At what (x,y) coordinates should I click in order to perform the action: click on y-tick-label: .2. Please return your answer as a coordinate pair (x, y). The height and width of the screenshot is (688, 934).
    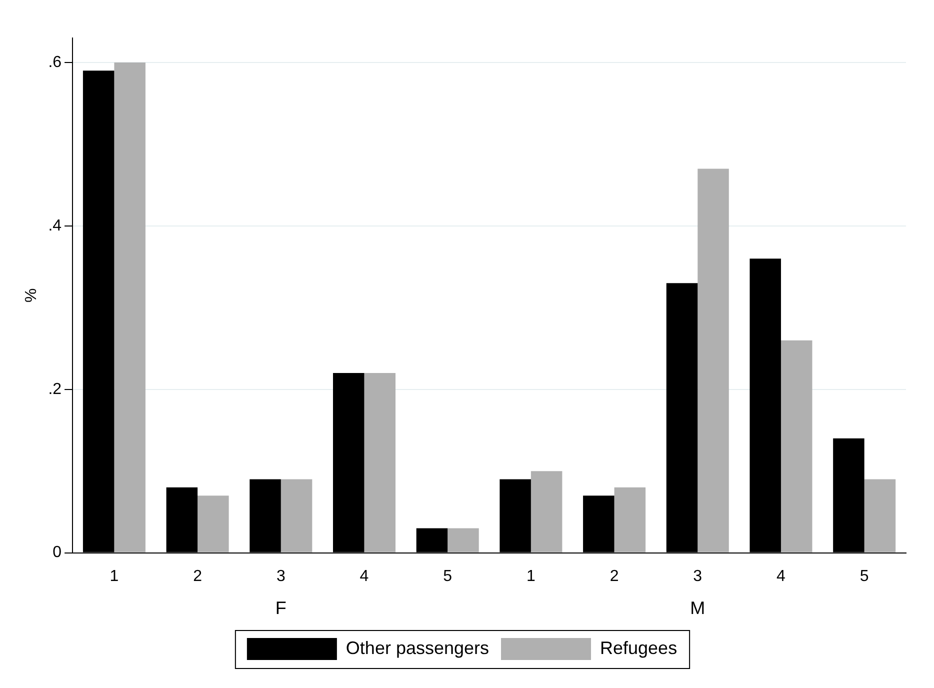
    Looking at the image, I should click on (55, 389).